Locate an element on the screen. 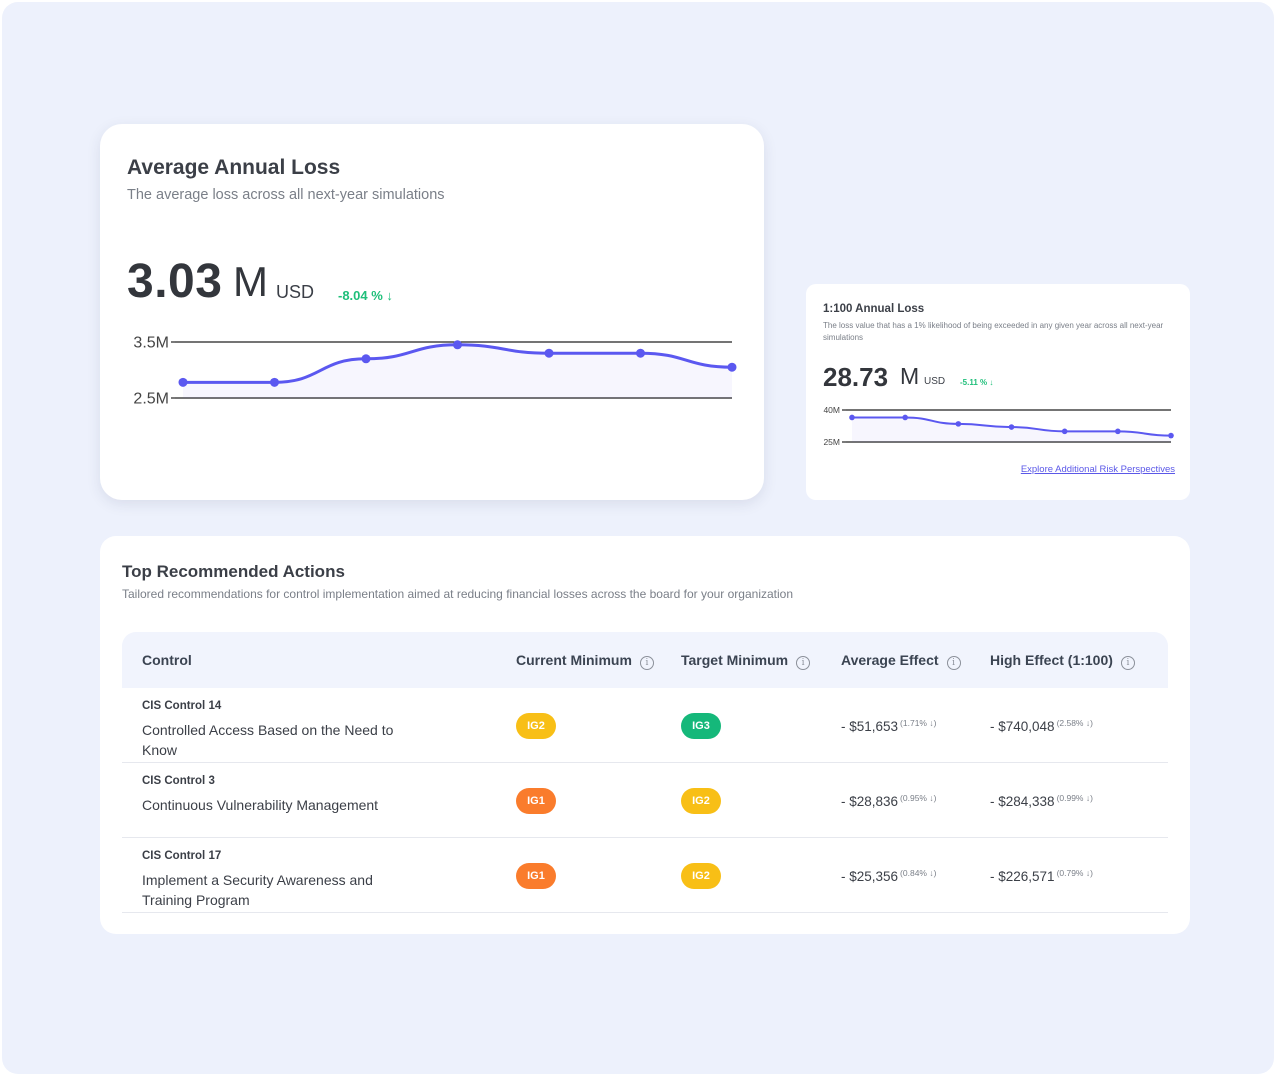 The image size is (1276, 1076). column-header-target-minimum: Target Minimum i is located at coordinates (746, 661).